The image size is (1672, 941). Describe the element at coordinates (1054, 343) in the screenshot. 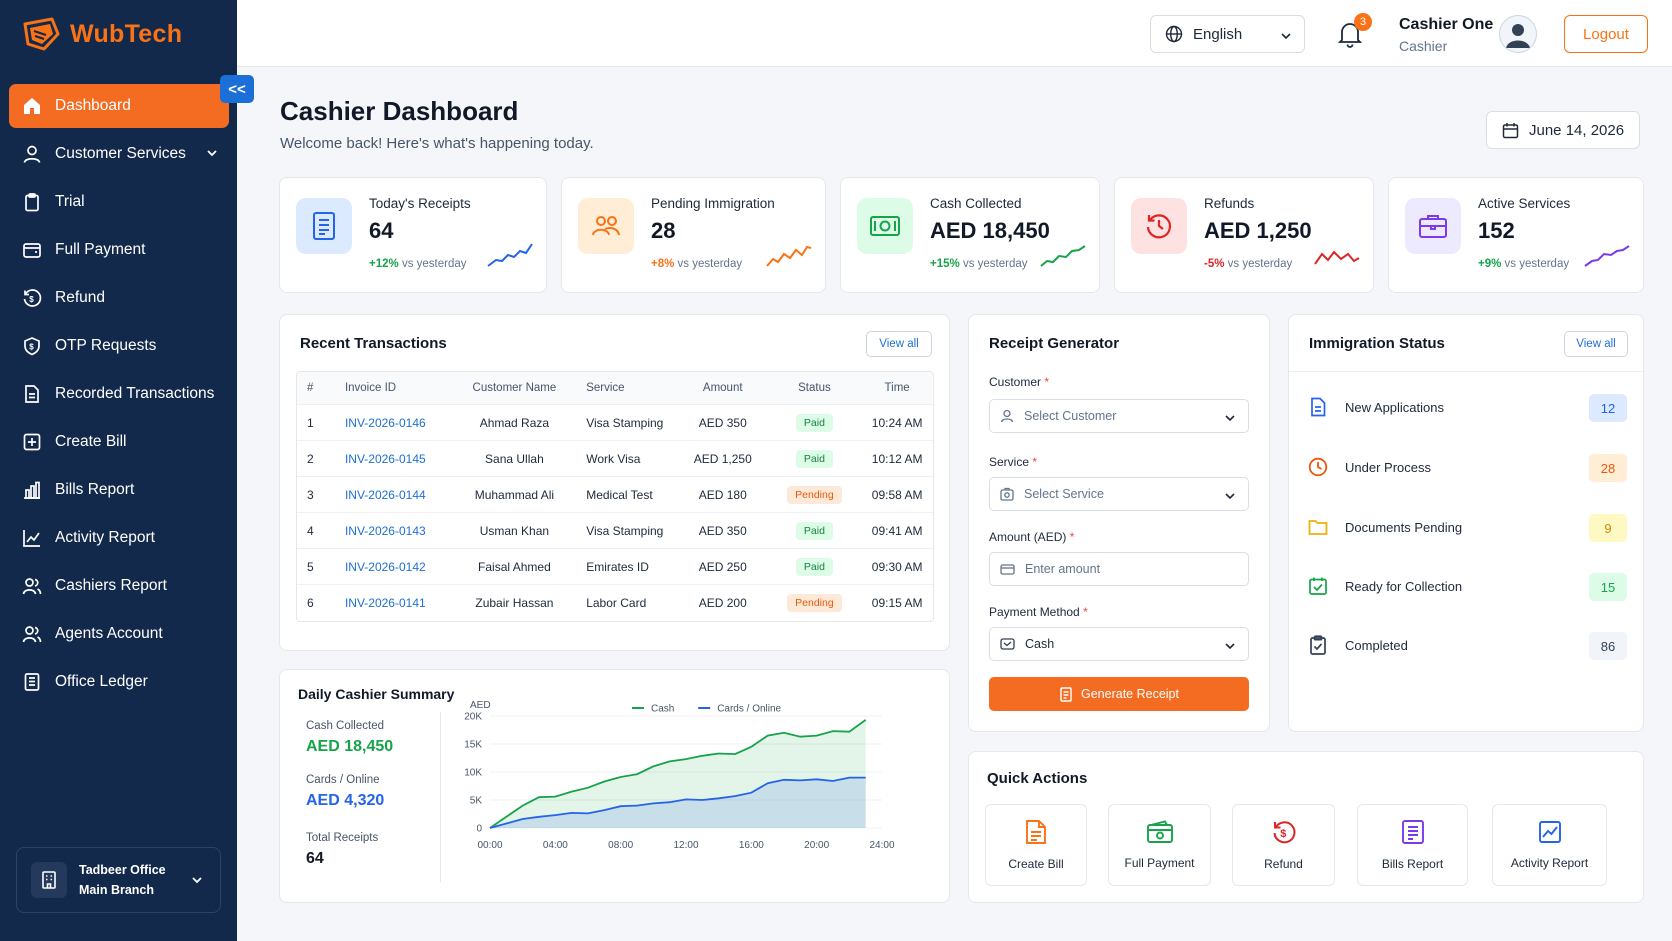

I see `panel-title: Receipt Generator` at that location.